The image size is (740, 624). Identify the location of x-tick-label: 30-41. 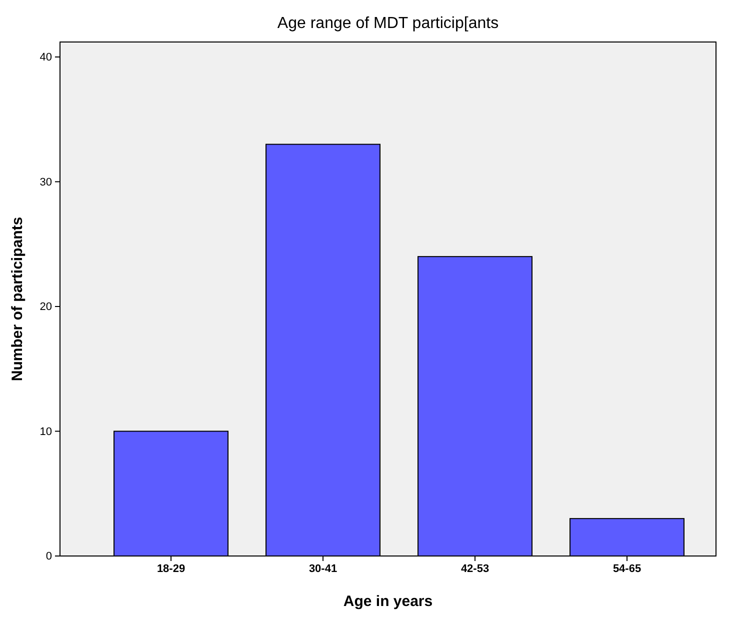
(323, 568).